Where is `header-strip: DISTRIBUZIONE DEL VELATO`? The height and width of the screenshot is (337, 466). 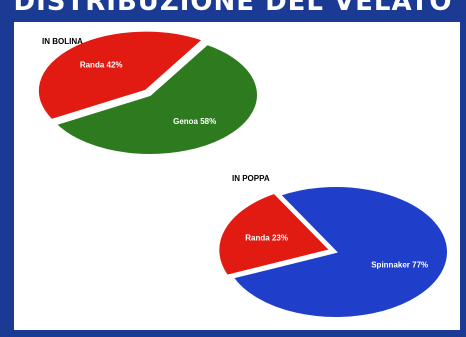 header-strip: DISTRIBUZIONE DEL VELATO is located at coordinates (233, 11).